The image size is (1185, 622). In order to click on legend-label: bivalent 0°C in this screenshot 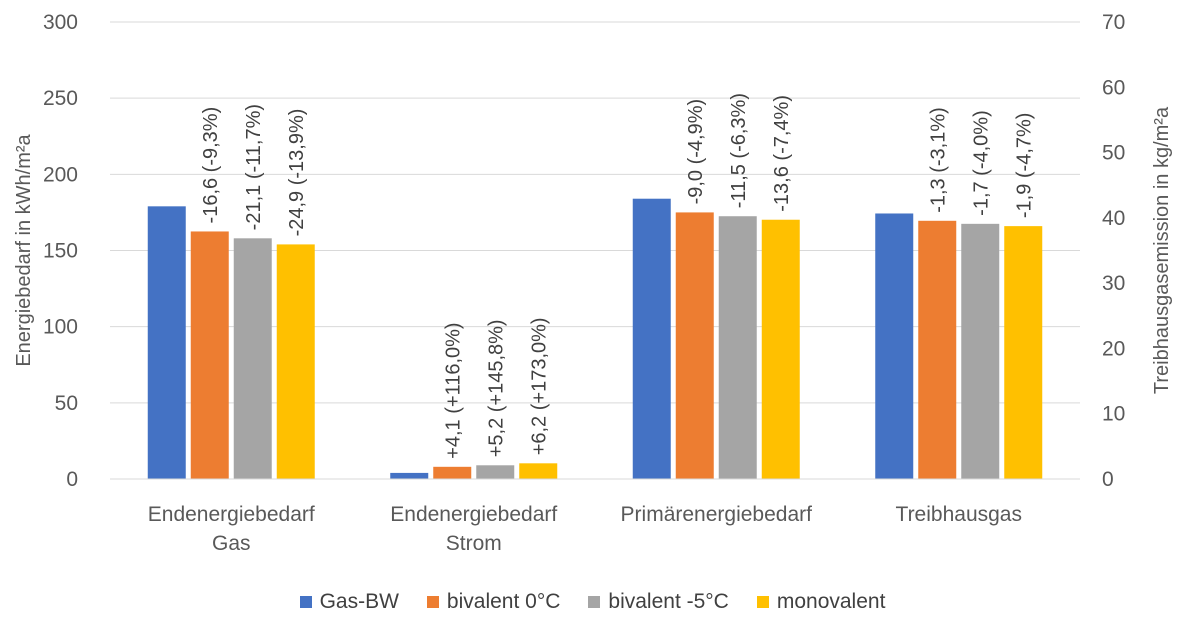, I will do `click(503, 601)`.